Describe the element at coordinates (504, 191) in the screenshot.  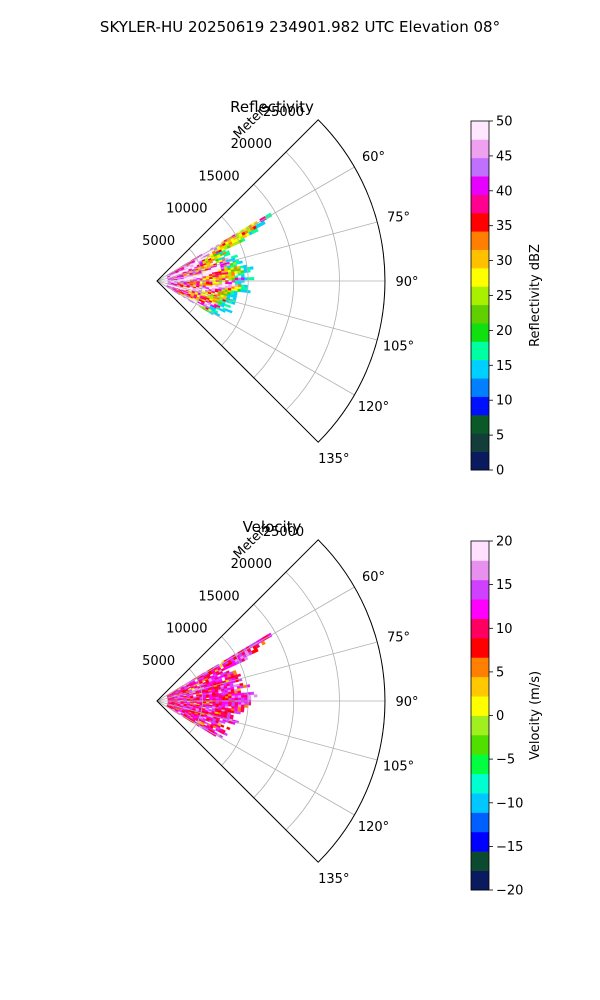
I see `colorbar-tick-label: 40` at that location.